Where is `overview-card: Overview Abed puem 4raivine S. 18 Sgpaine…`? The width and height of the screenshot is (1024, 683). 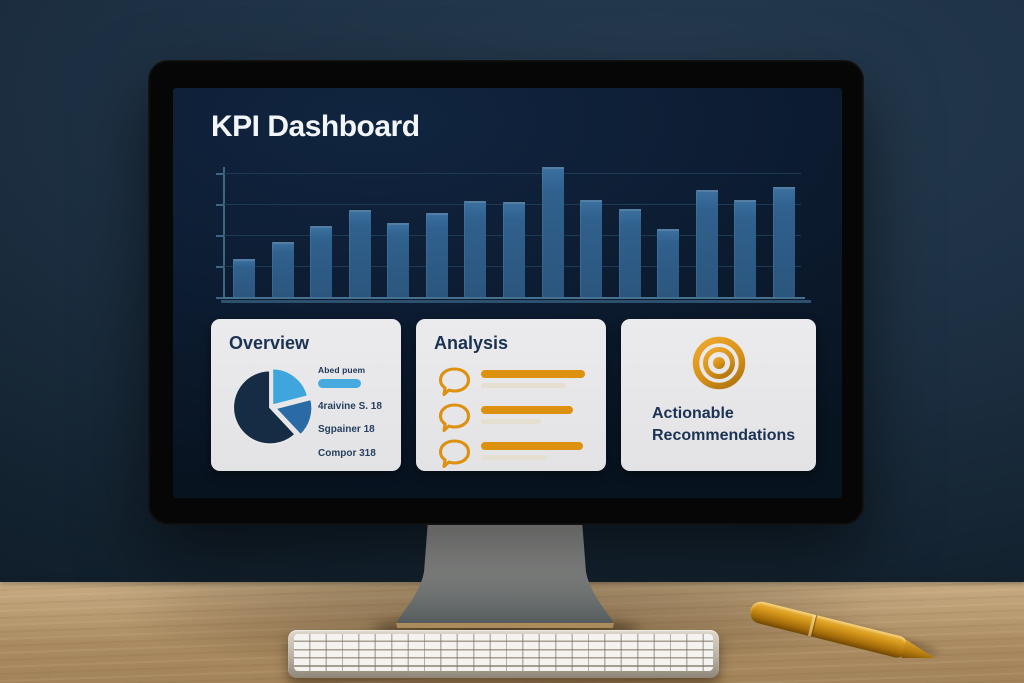
overview-card: Overview Abed puem 4raivine S. 18 Sgpaine… is located at coordinates (306, 395).